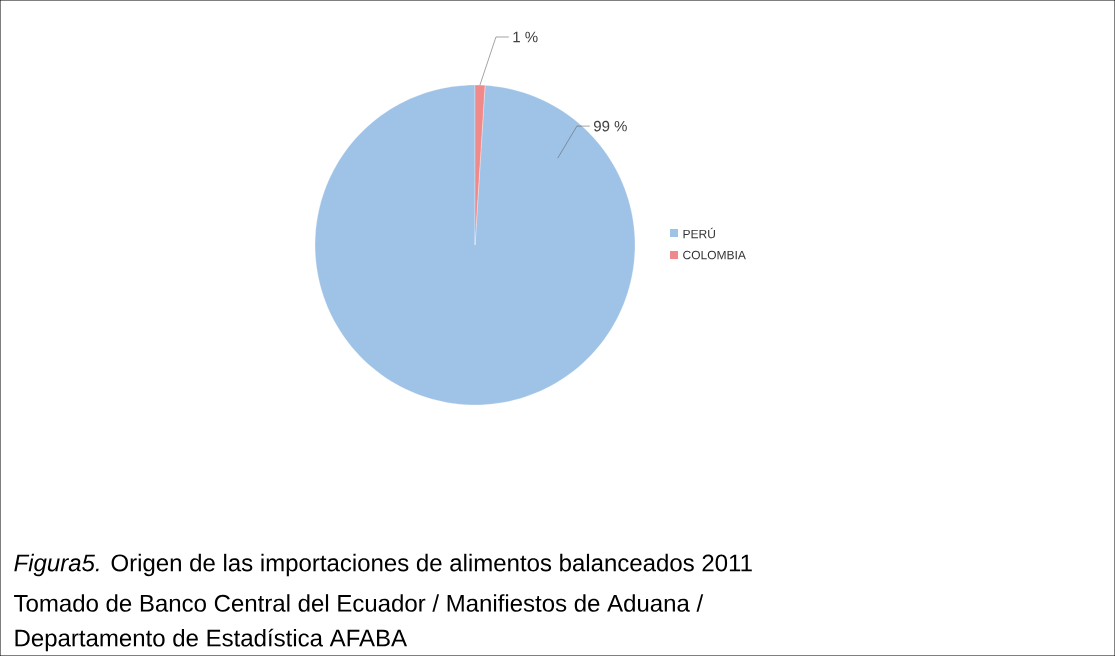 This screenshot has height=656, width=1115. Describe the element at coordinates (714, 255) in the screenshot. I see `legend-label: COLOMBIA` at that location.